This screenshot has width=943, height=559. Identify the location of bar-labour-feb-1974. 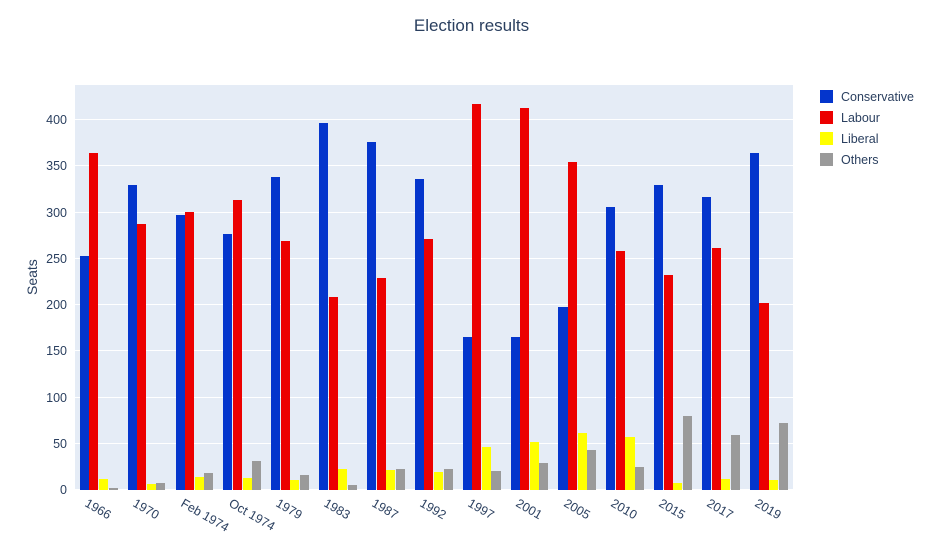
(190, 350).